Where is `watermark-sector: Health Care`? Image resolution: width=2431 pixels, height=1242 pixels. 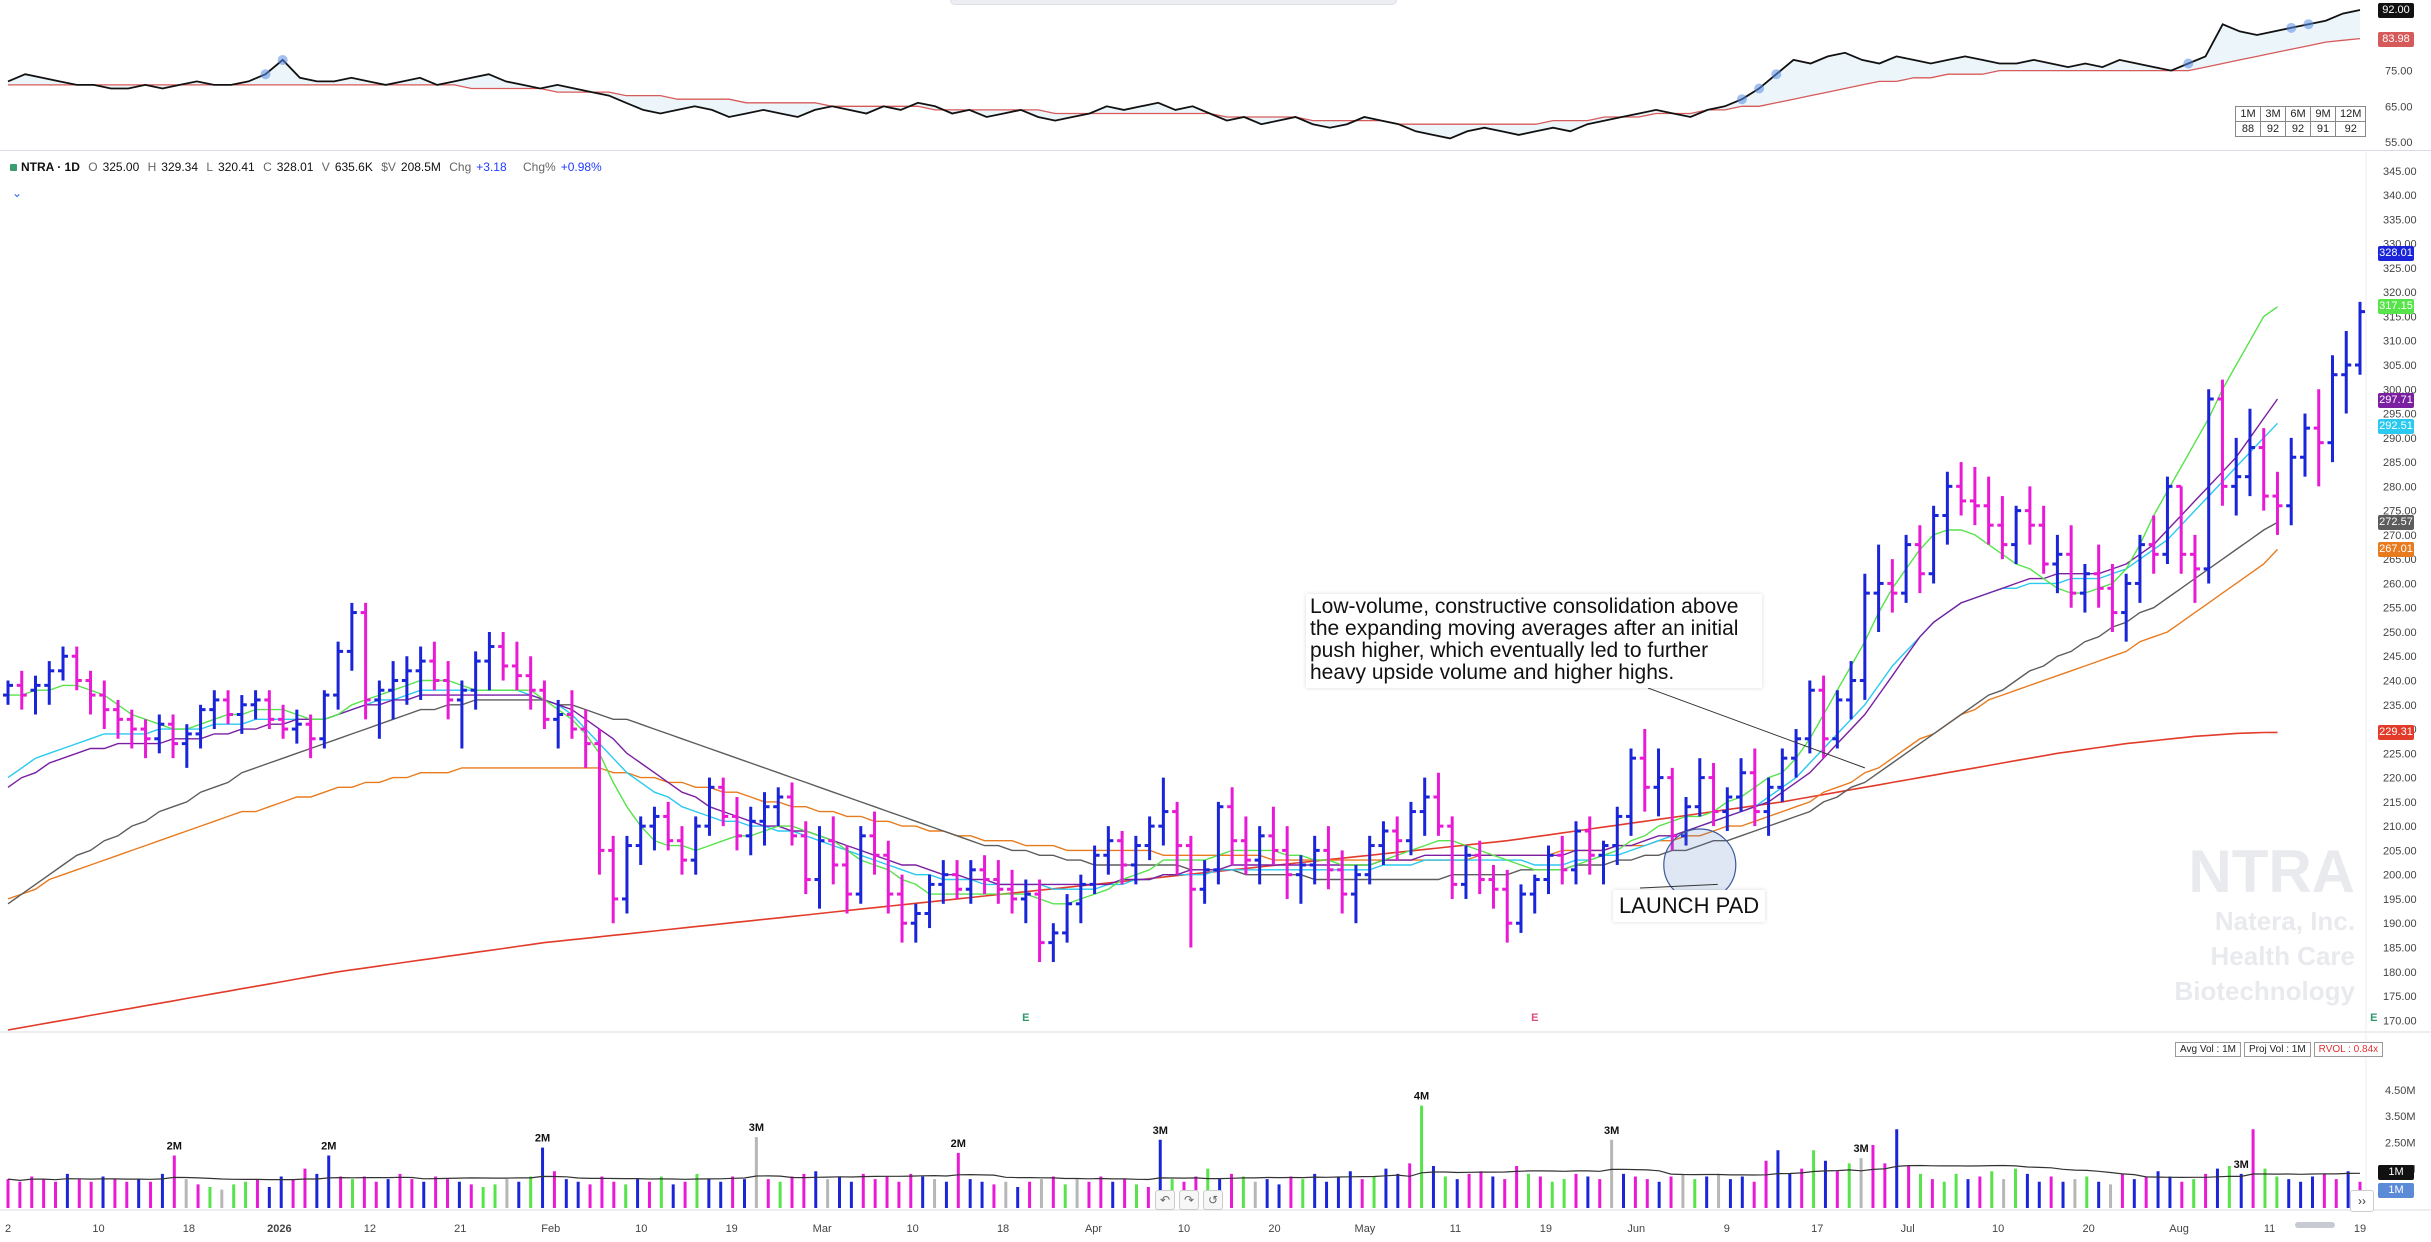 watermark-sector: Health Care is located at coordinates (2283, 956).